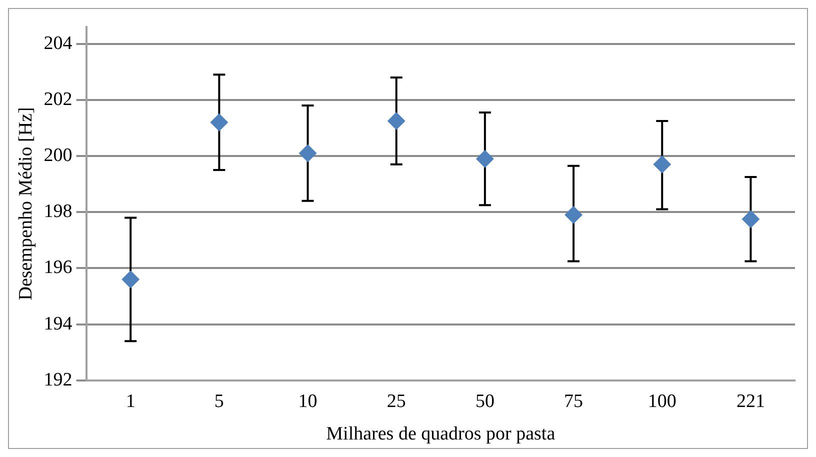 The width and height of the screenshot is (816, 457). I want to click on y-tick-label: 204, so click(58, 43).